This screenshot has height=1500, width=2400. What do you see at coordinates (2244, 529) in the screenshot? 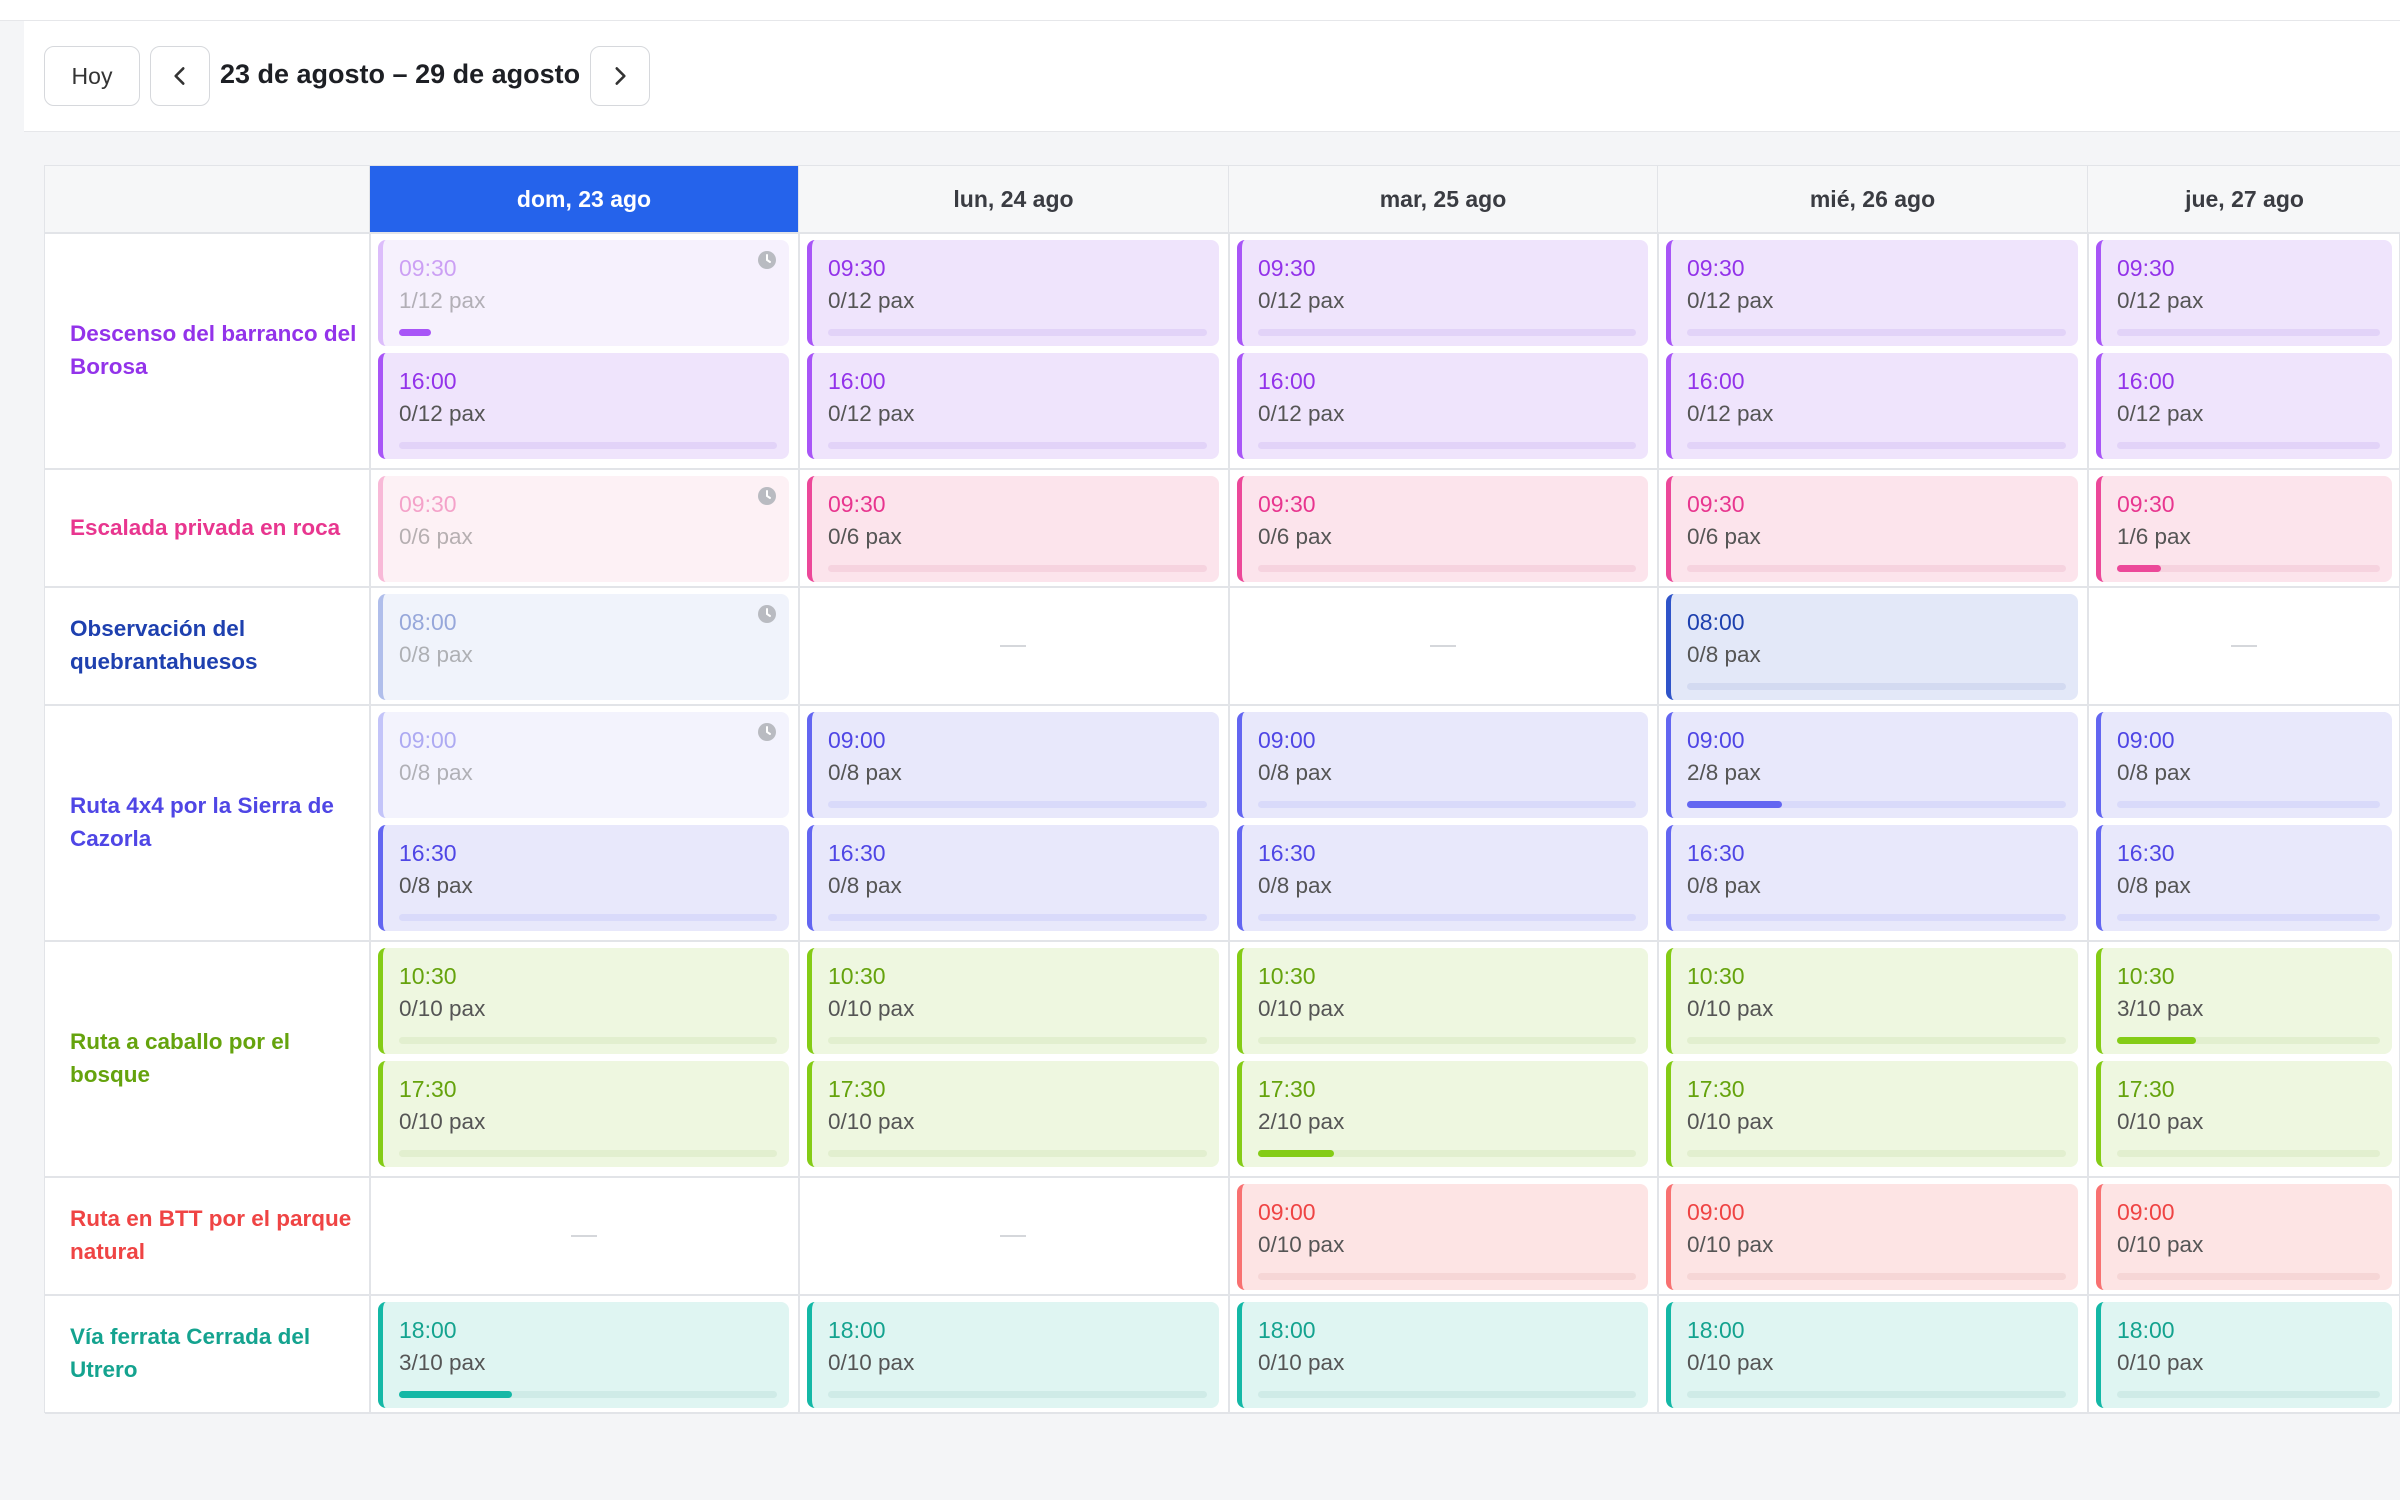
I see `time-slot: 09:30 1/6 pax` at bounding box center [2244, 529].